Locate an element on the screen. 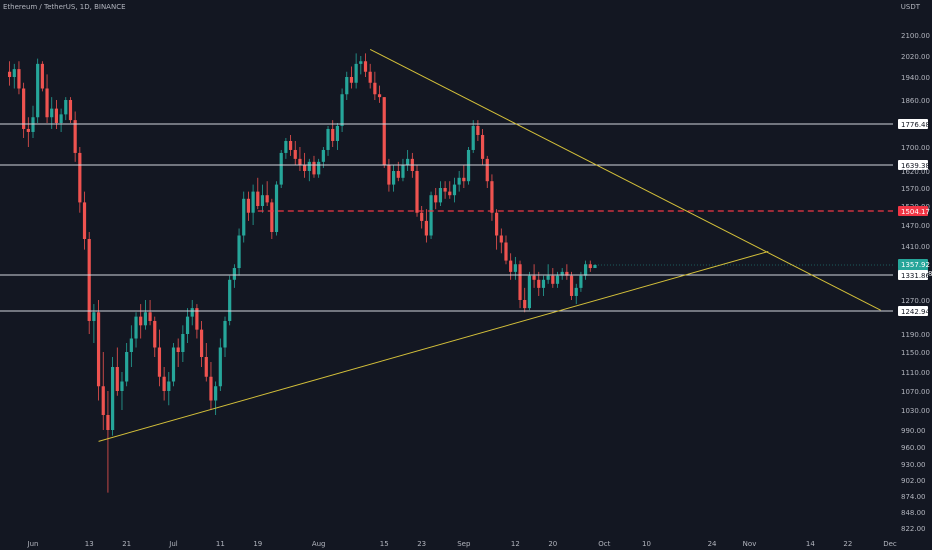 This screenshot has height=550, width=932. price-tick: 2020.00 is located at coordinates (915, 57).